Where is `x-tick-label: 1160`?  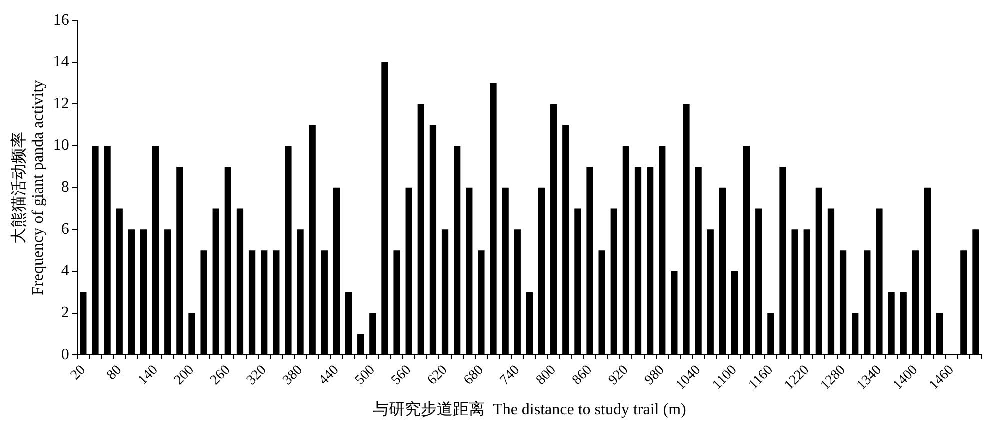 x-tick-label: 1160 is located at coordinates (761, 377).